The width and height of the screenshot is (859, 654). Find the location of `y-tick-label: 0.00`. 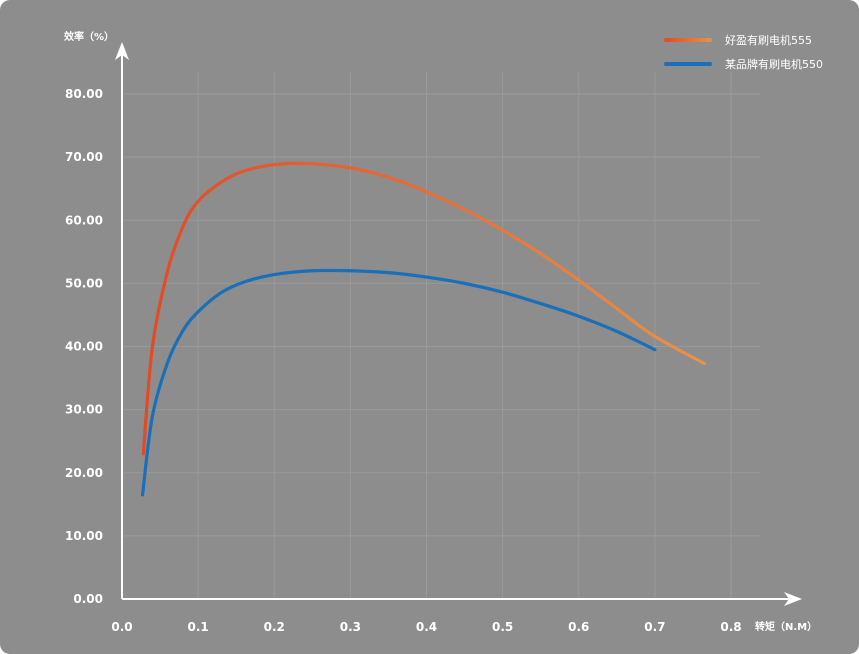

y-tick-label: 0.00 is located at coordinates (88, 599).